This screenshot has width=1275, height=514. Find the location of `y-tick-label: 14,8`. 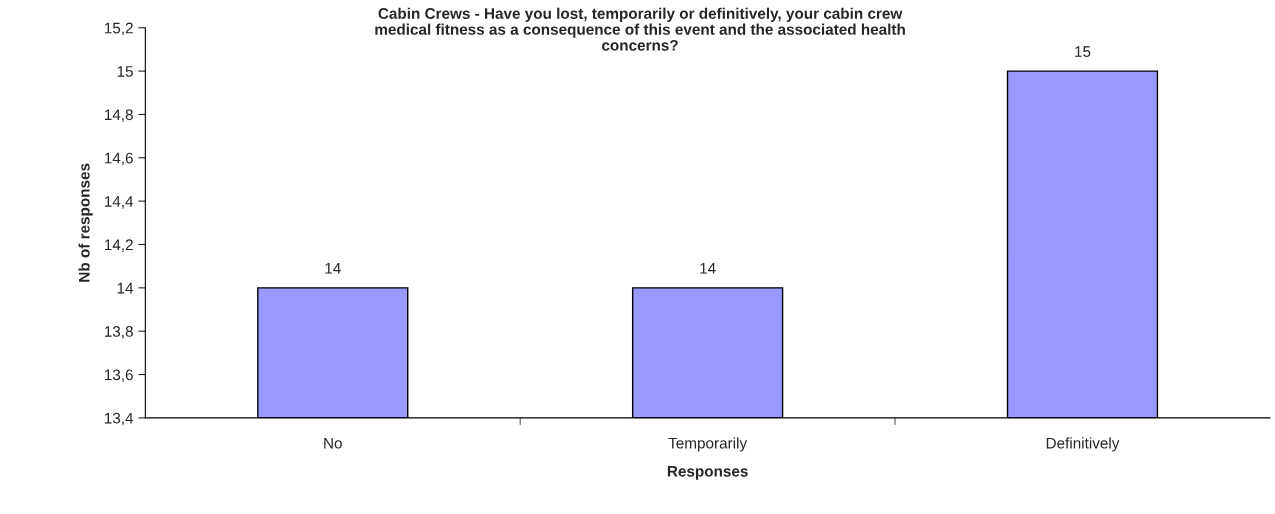

y-tick-label: 14,8 is located at coordinates (118, 115).